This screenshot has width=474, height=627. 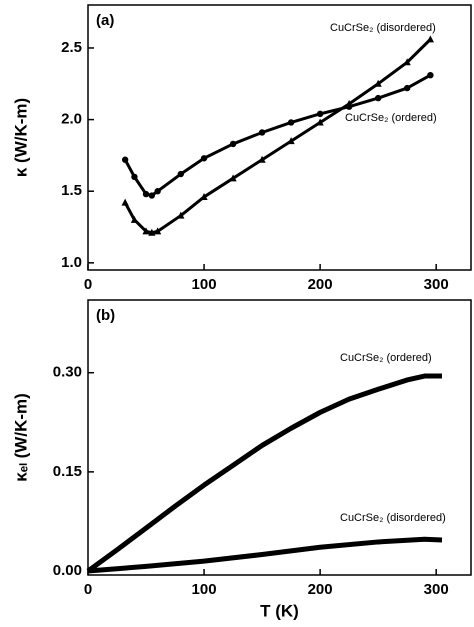 I want to click on y-tick-label: 2.0, so click(x=71, y=119).